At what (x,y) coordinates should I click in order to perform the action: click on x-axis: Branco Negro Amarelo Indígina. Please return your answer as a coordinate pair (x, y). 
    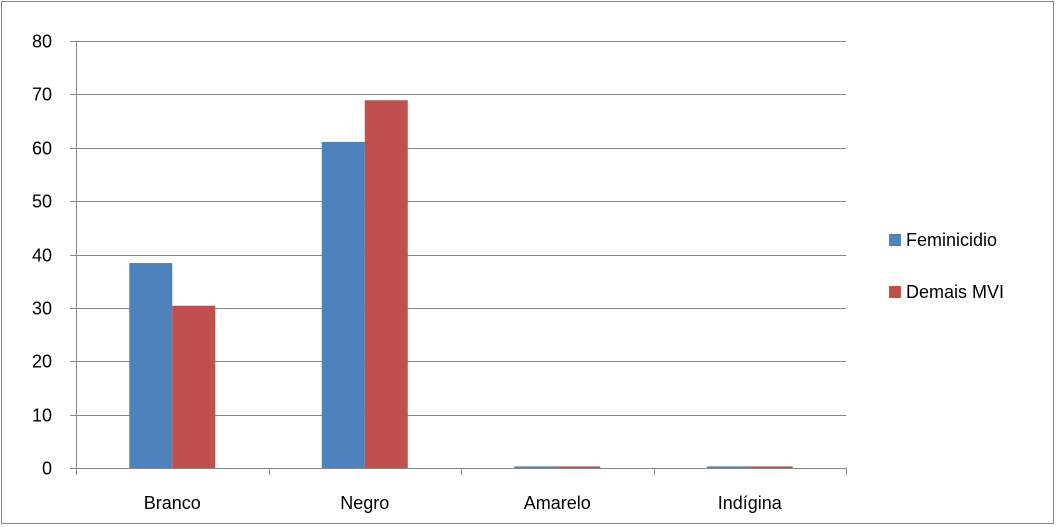
    Looking at the image, I should click on (461, 490).